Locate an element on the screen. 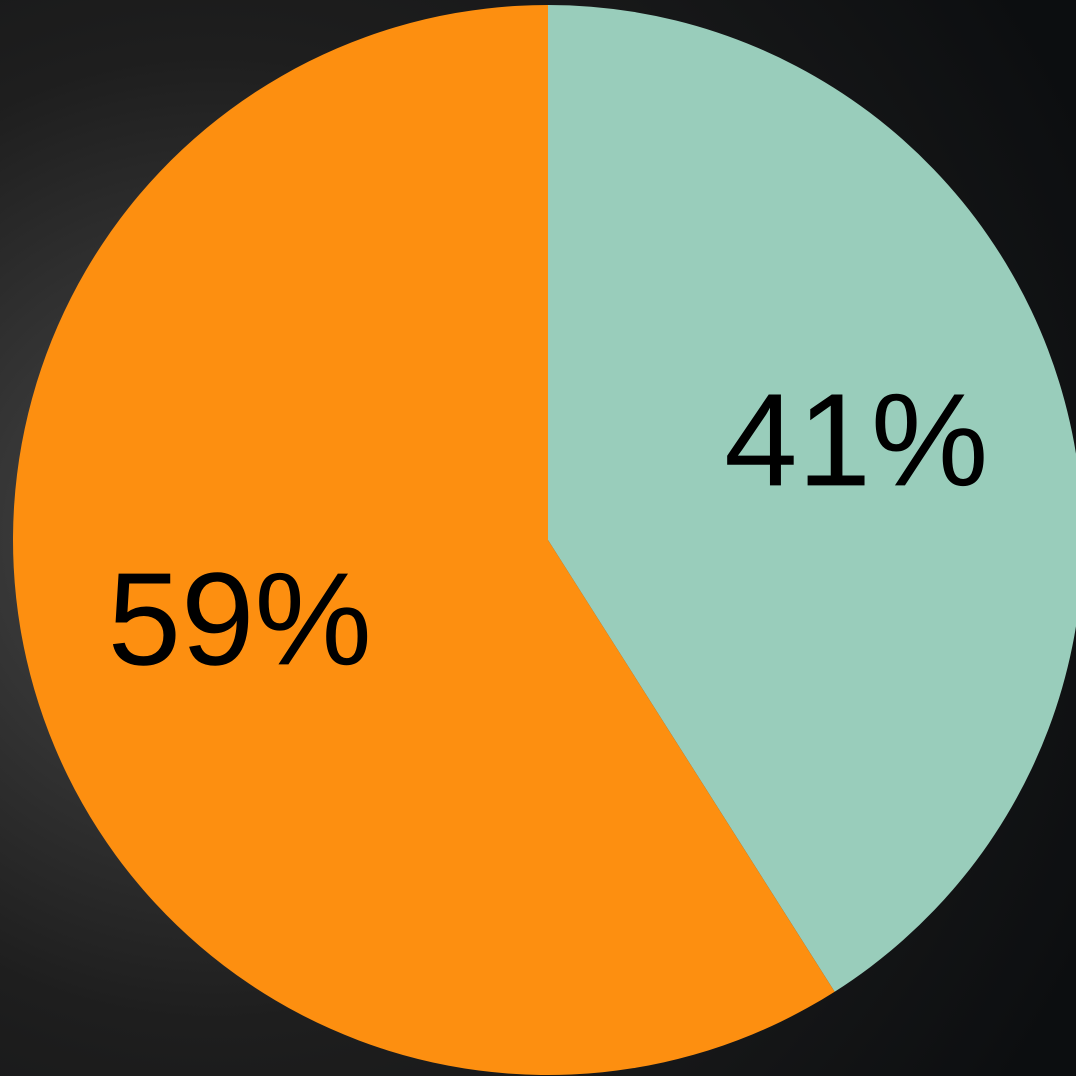  slice-label: 59% is located at coordinates (240, 618).